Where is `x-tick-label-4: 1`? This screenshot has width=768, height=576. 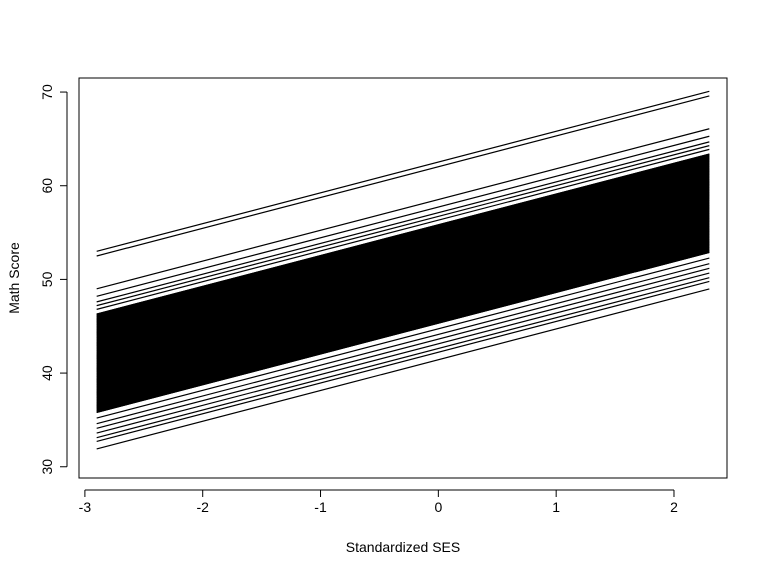
x-tick-label-4: 1 is located at coordinates (556, 507).